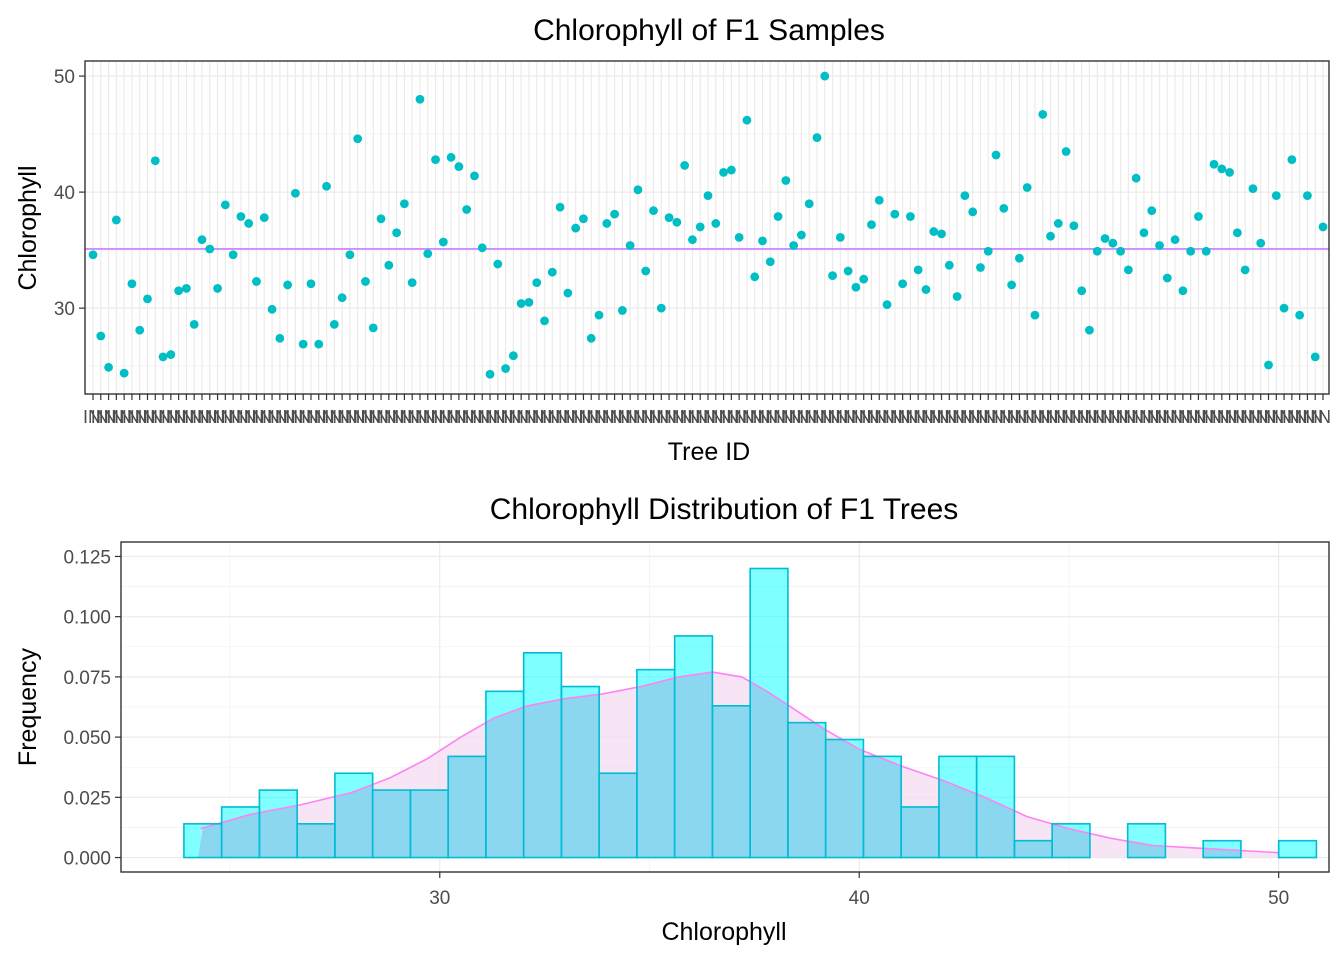 The height and width of the screenshot is (960, 1344). What do you see at coordinates (580, 772) in the screenshot?
I see `histogram-bar-outline` at bounding box center [580, 772].